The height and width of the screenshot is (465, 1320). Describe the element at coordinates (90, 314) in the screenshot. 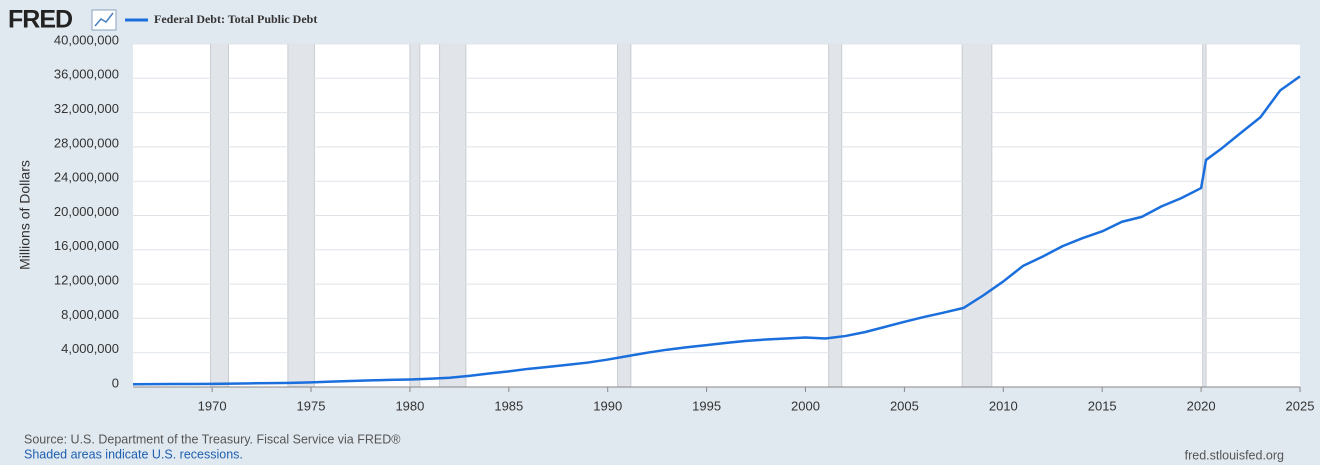

I see `y-tick-label: 8,000,000` at that location.